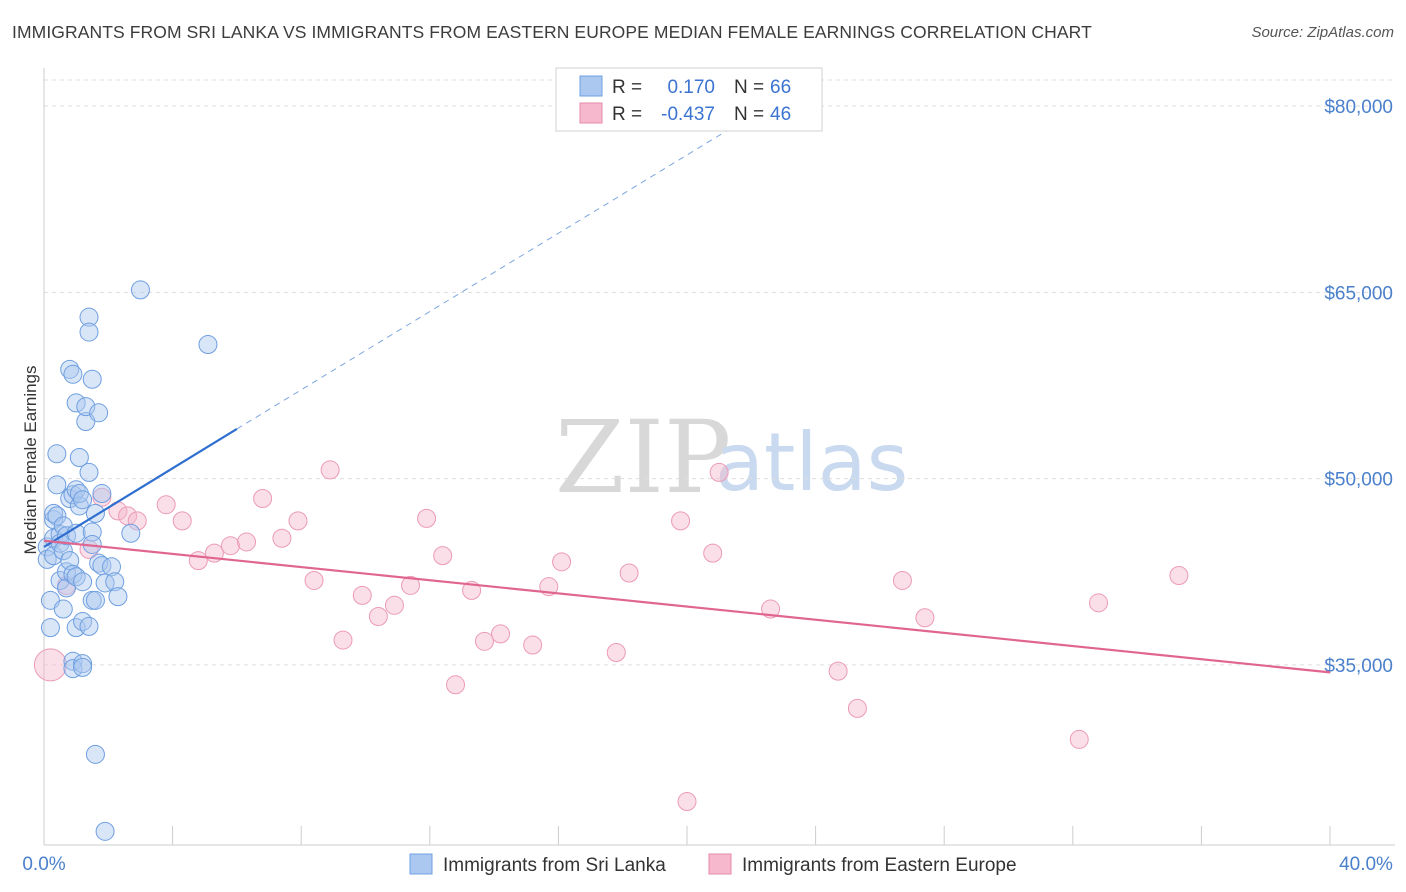 The height and width of the screenshot is (892, 1406). Describe the element at coordinates (689, 99) in the screenshot. I see `legend-box: R = 0.170 N = 66 R = -0.437 N = 46` at that location.